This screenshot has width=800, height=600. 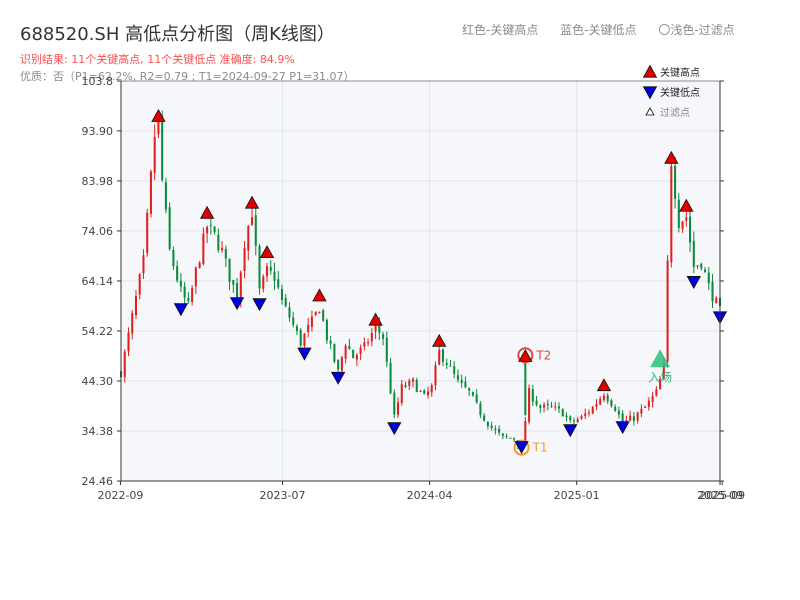 I want to click on t1-circle, so click(x=521, y=447).